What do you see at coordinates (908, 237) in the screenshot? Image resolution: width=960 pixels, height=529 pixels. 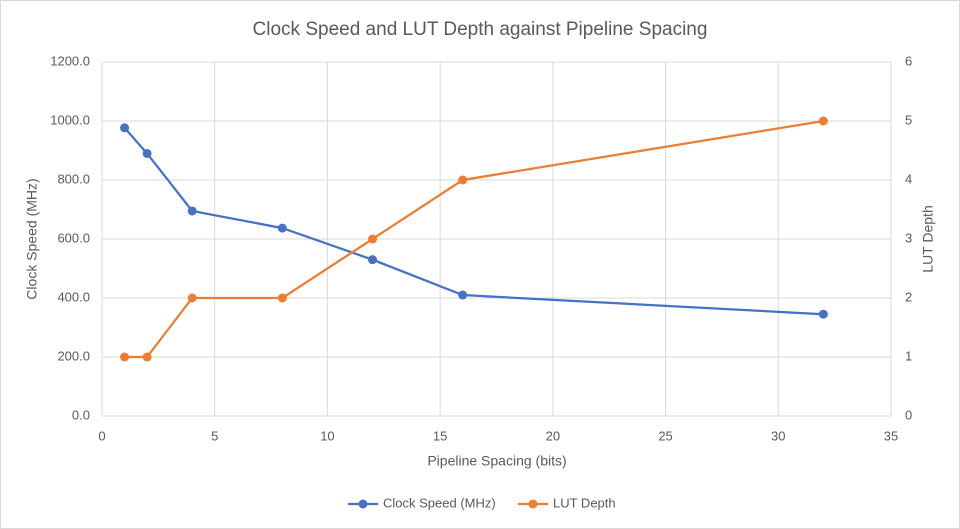 I see `y2-tick-label: 3` at bounding box center [908, 237].